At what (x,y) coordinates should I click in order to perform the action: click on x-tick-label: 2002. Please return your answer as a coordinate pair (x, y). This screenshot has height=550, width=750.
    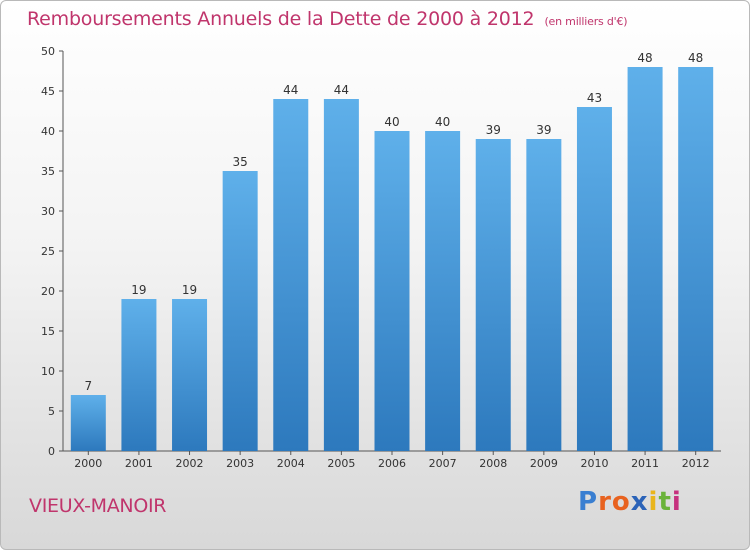
    Looking at the image, I should click on (190, 463).